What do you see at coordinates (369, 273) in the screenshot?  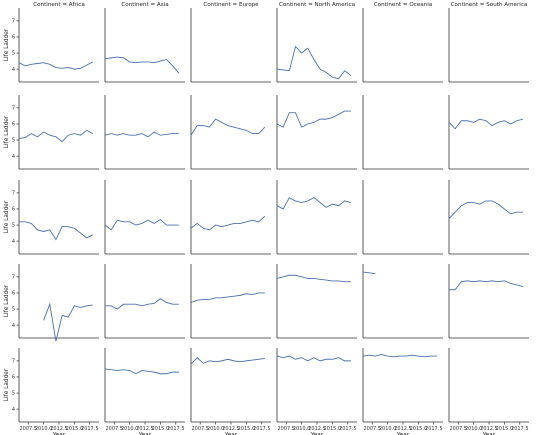 I see `series-line-r3-c4` at bounding box center [369, 273].